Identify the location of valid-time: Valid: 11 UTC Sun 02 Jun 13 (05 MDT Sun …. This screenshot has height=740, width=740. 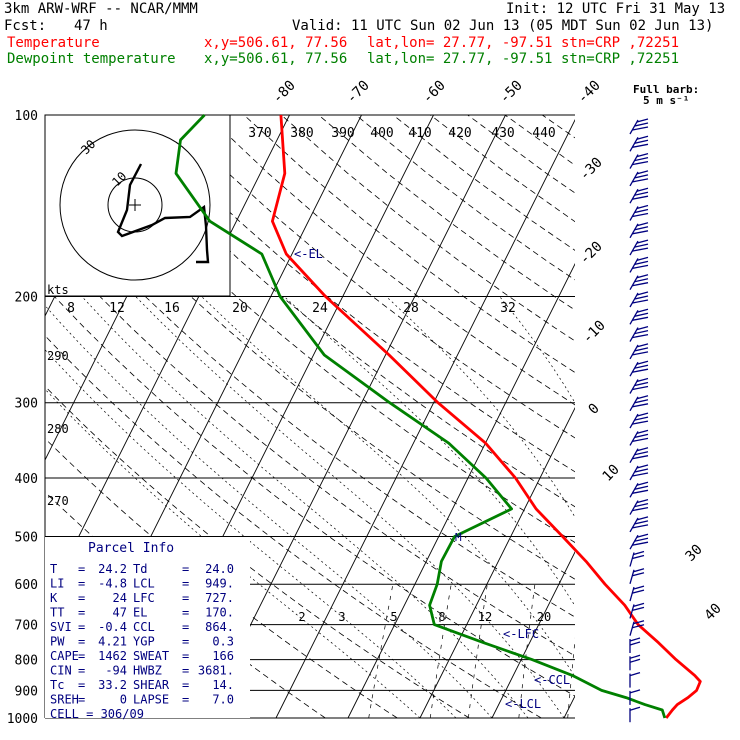
(503, 26).